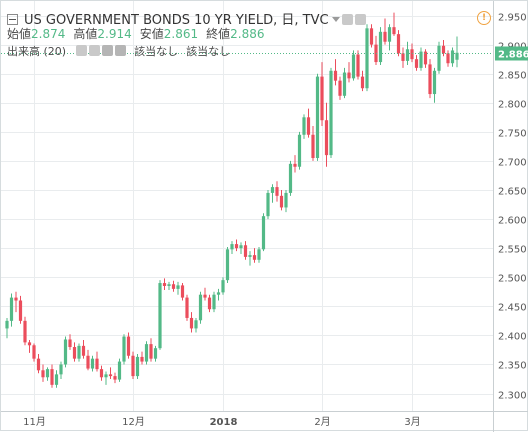 The width and height of the screenshot is (528, 432). I want to click on open-label: 始値, so click(19, 34).